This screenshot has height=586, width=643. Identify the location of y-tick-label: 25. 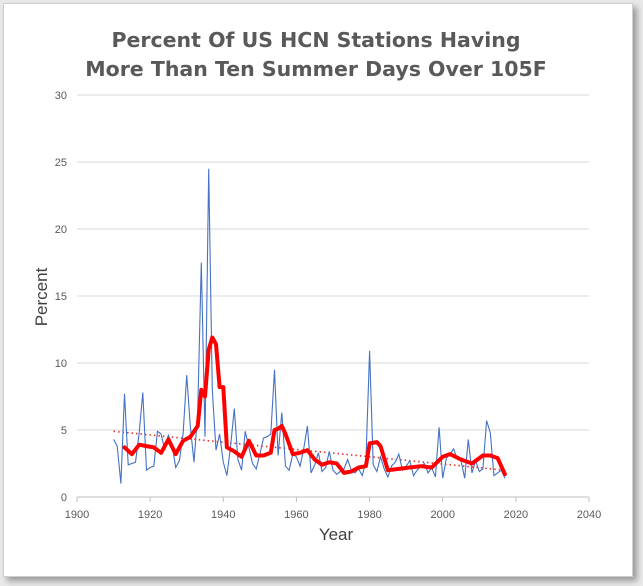
(61, 163).